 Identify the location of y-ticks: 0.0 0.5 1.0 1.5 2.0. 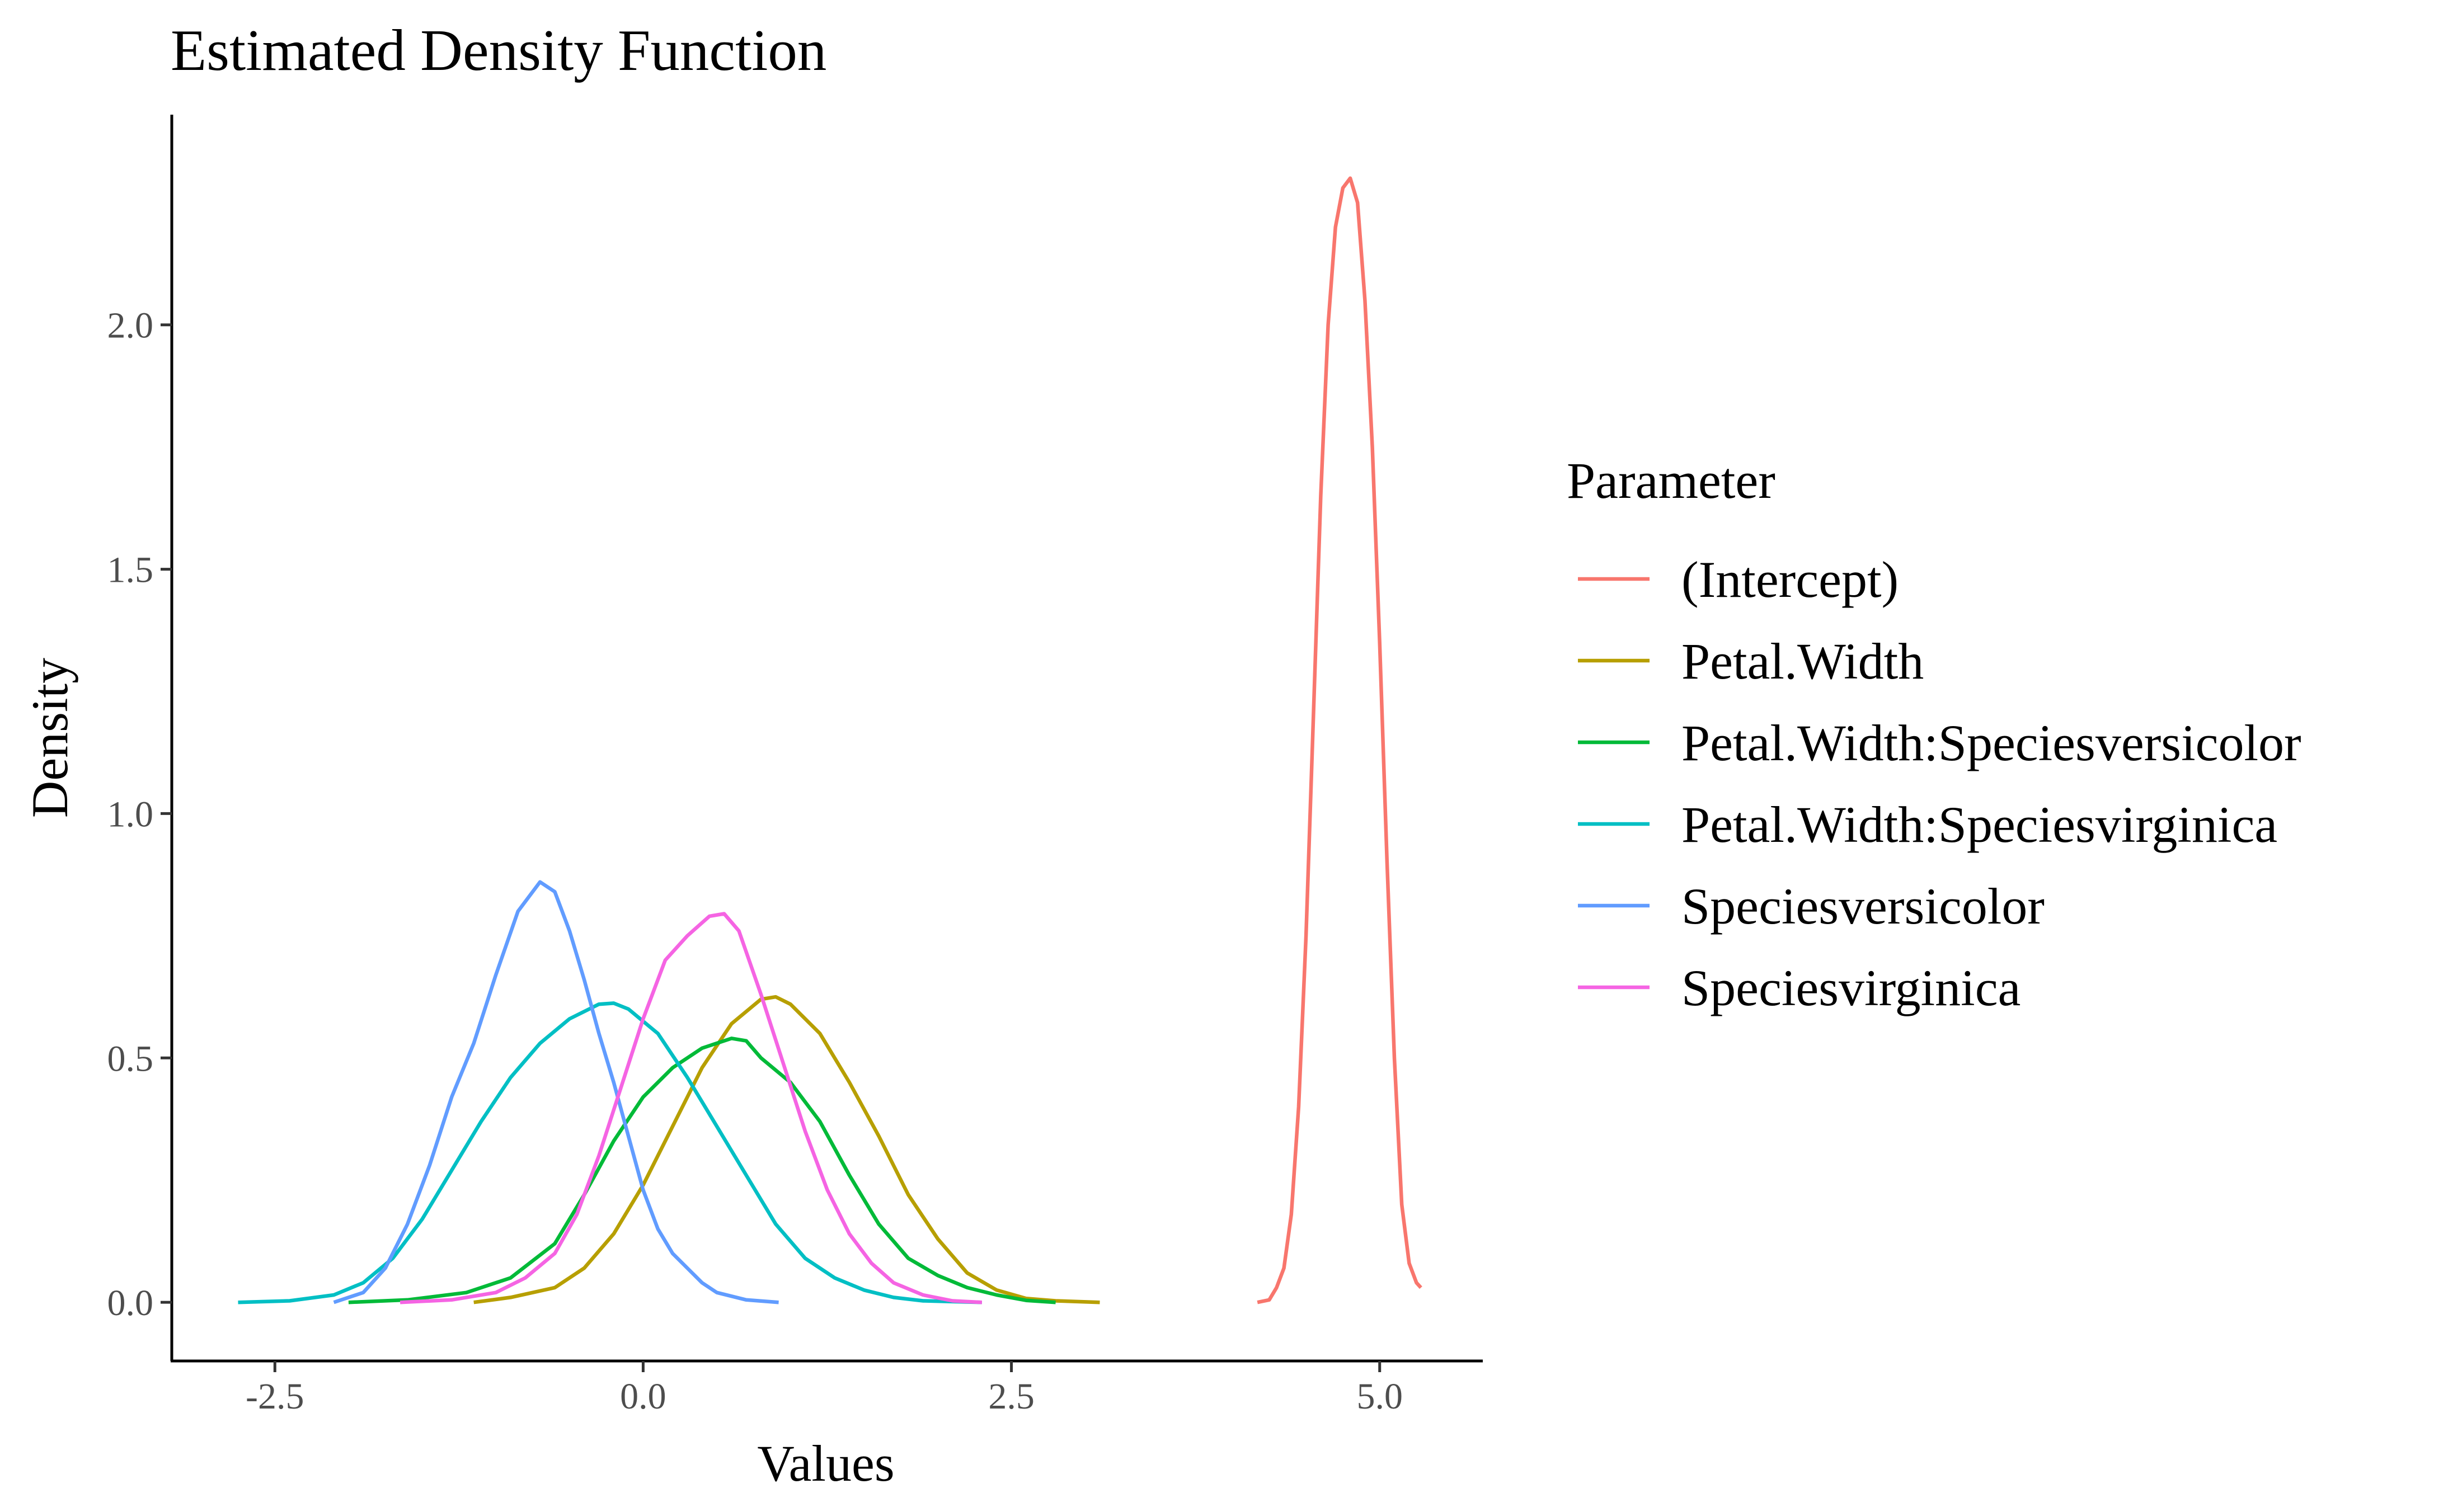
(139, 814).